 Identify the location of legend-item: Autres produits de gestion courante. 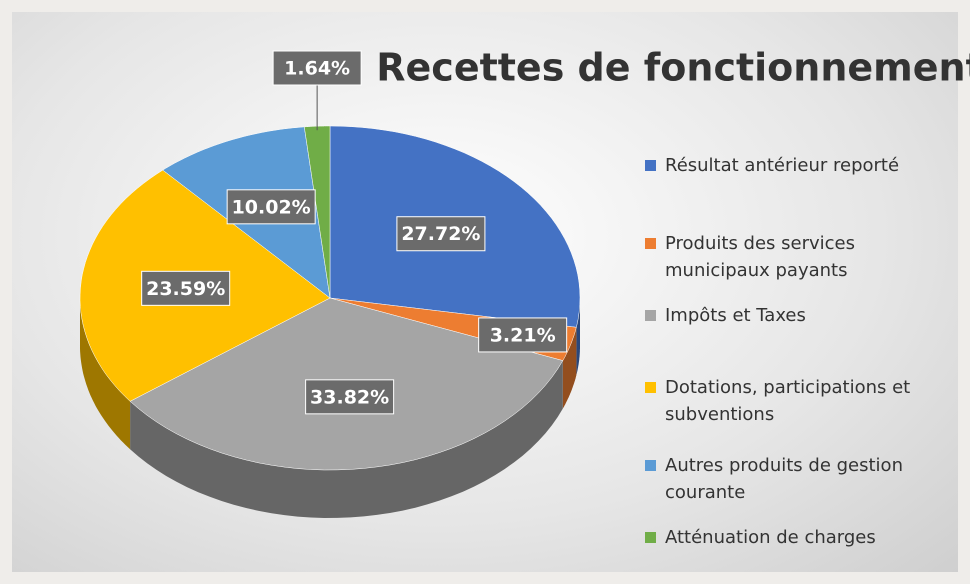
(805, 479).